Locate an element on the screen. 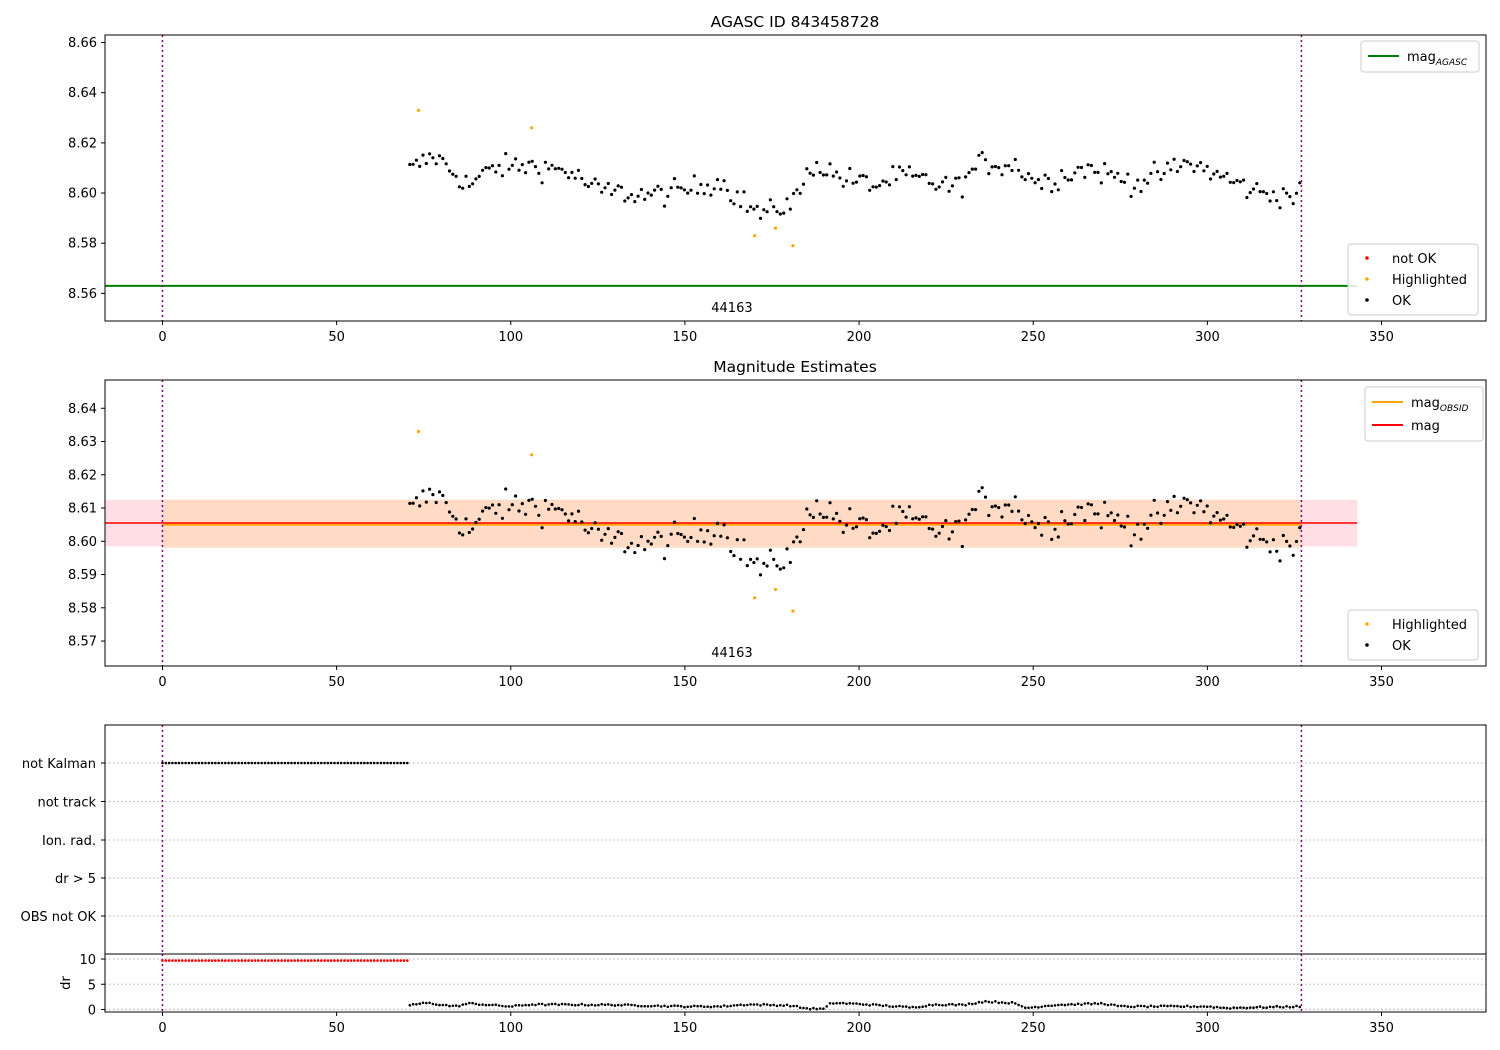  legend-points: not OK Highlighted OK is located at coordinates (1413, 279).